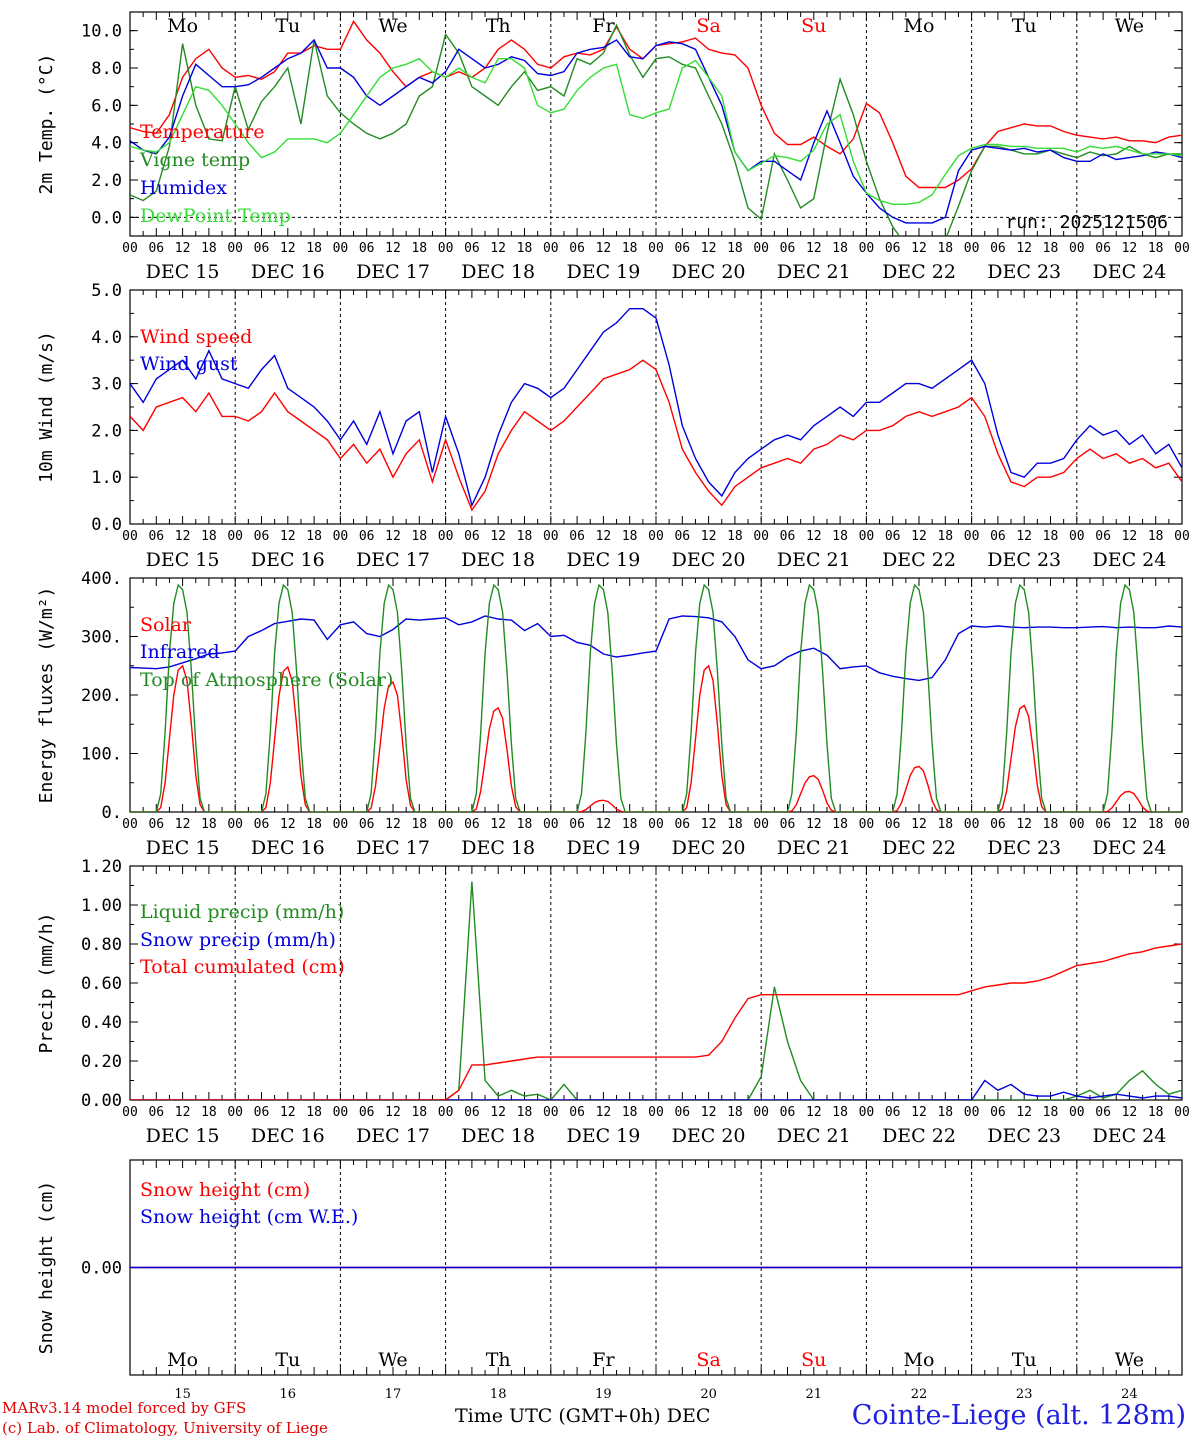  I want to click on date-label: DEC 20, so click(709, 1136).